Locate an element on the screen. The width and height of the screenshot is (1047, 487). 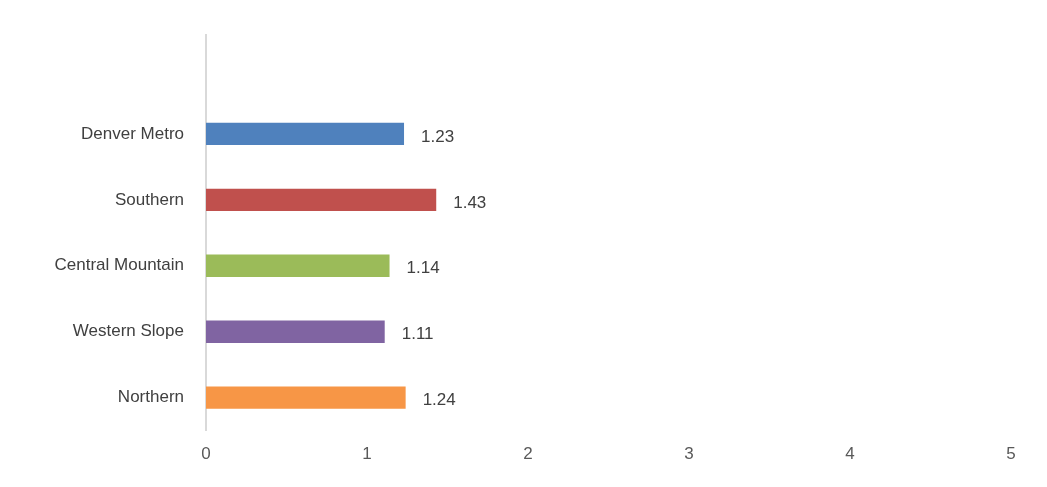
y-tick-label: Southern is located at coordinates (149, 199).